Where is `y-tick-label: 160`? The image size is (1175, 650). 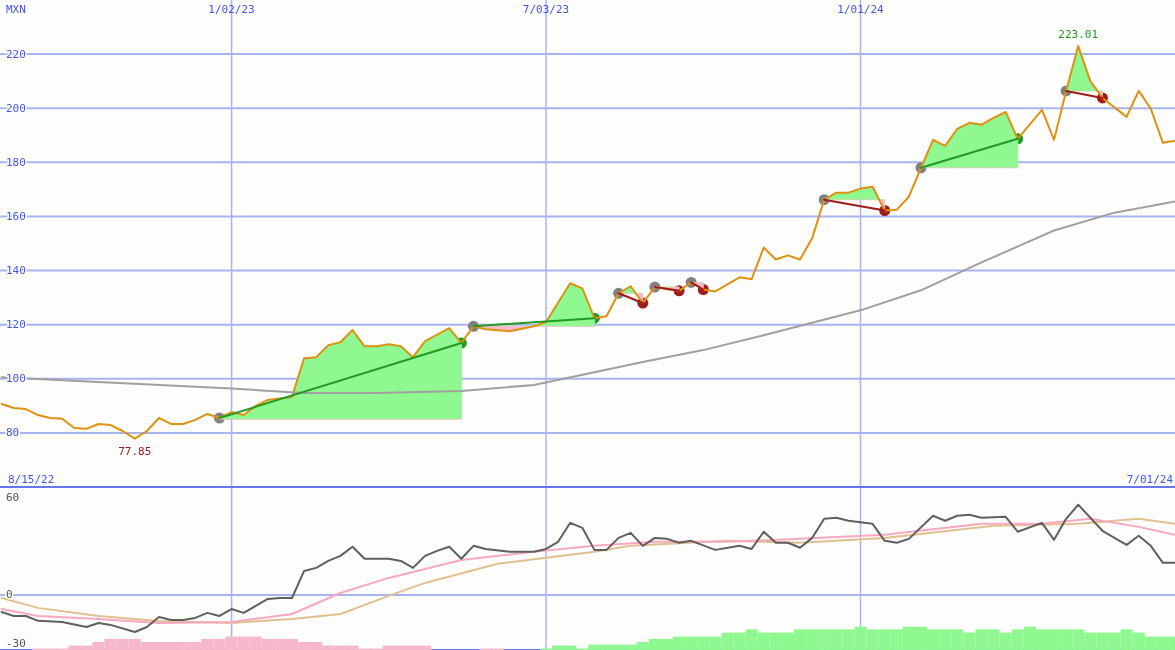 y-tick-label: 160 is located at coordinates (16, 216).